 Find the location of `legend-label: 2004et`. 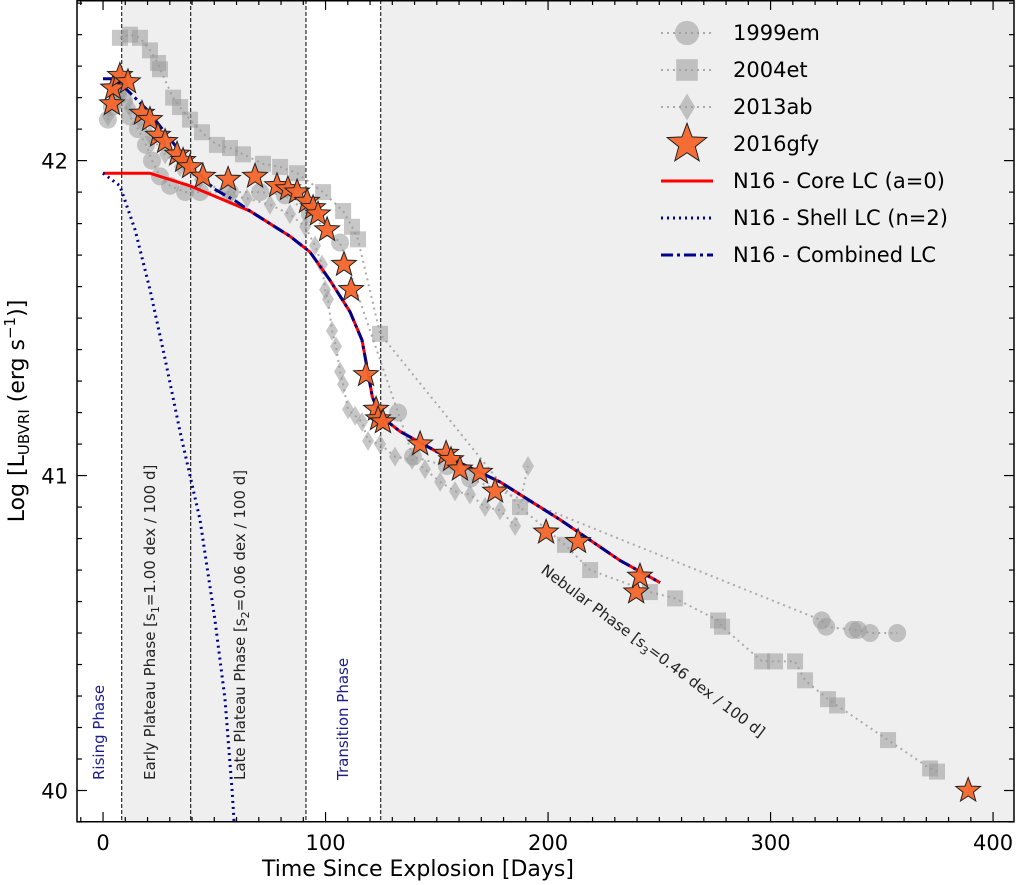

legend-label: 2004et is located at coordinates (770, 70).